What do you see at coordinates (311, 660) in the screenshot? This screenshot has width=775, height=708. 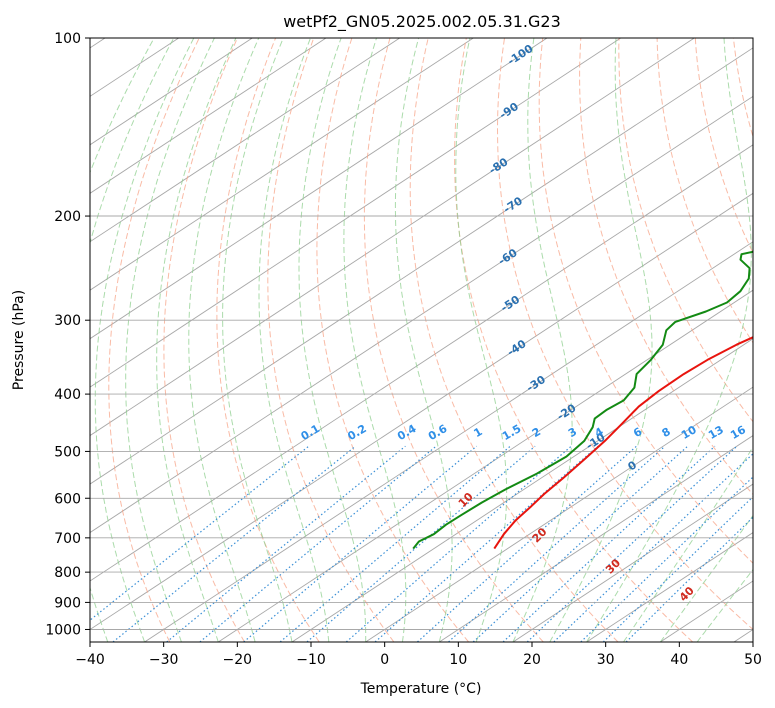 I see `x-tick-label: −10` at bounding box center [311, 660].